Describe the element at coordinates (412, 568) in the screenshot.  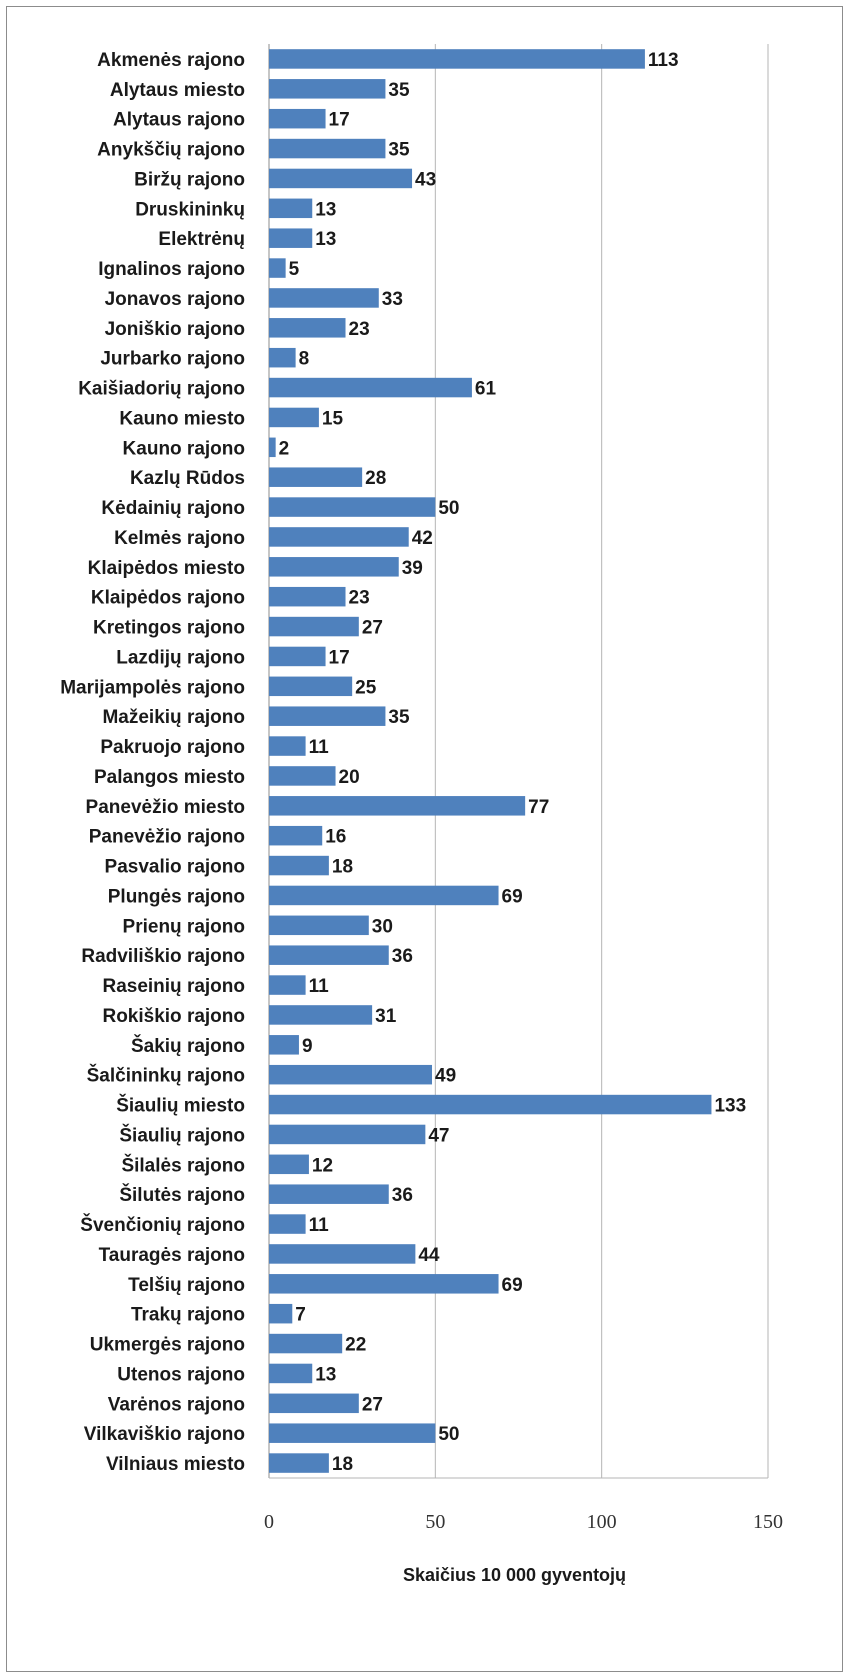
I see `data-label: 39` at that location.